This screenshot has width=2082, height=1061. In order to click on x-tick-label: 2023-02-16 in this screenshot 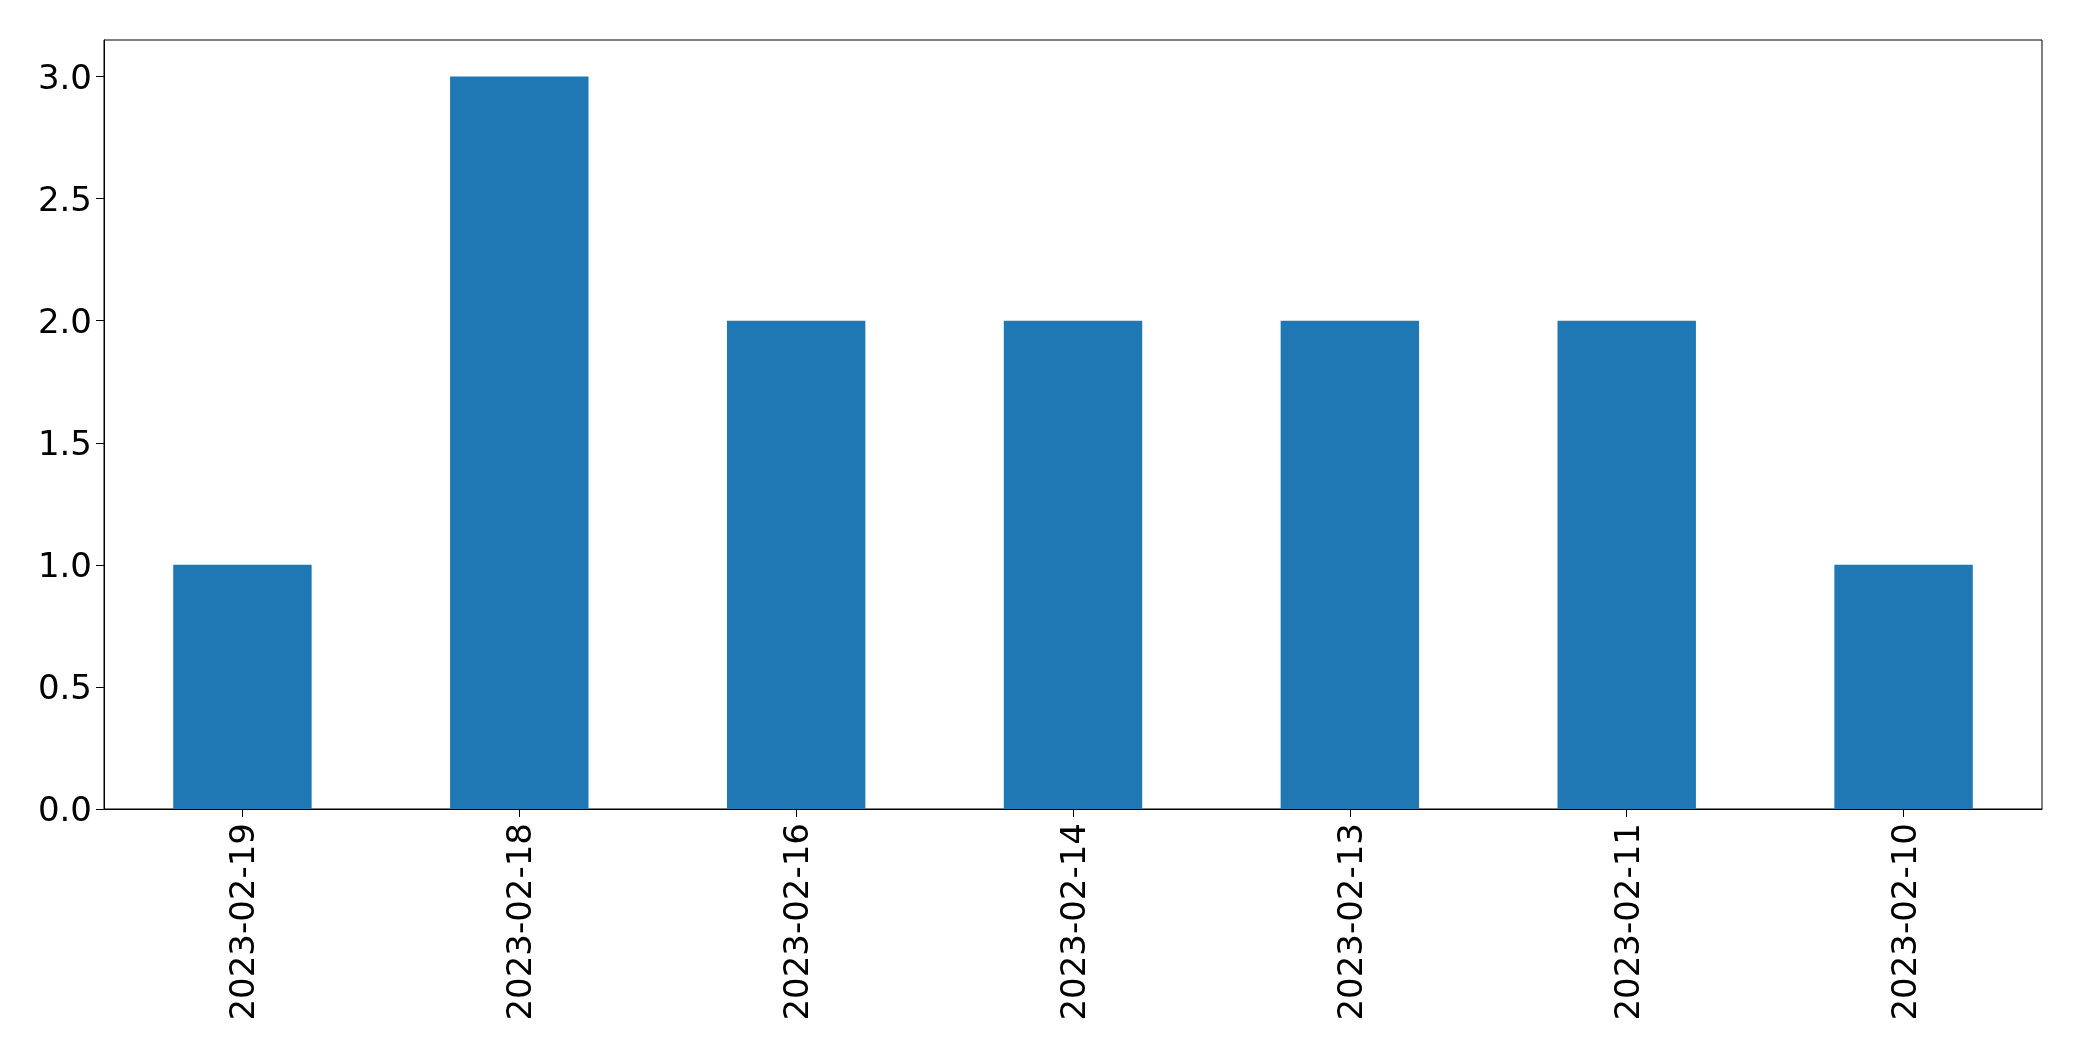, I will do `click(796, 922)`.